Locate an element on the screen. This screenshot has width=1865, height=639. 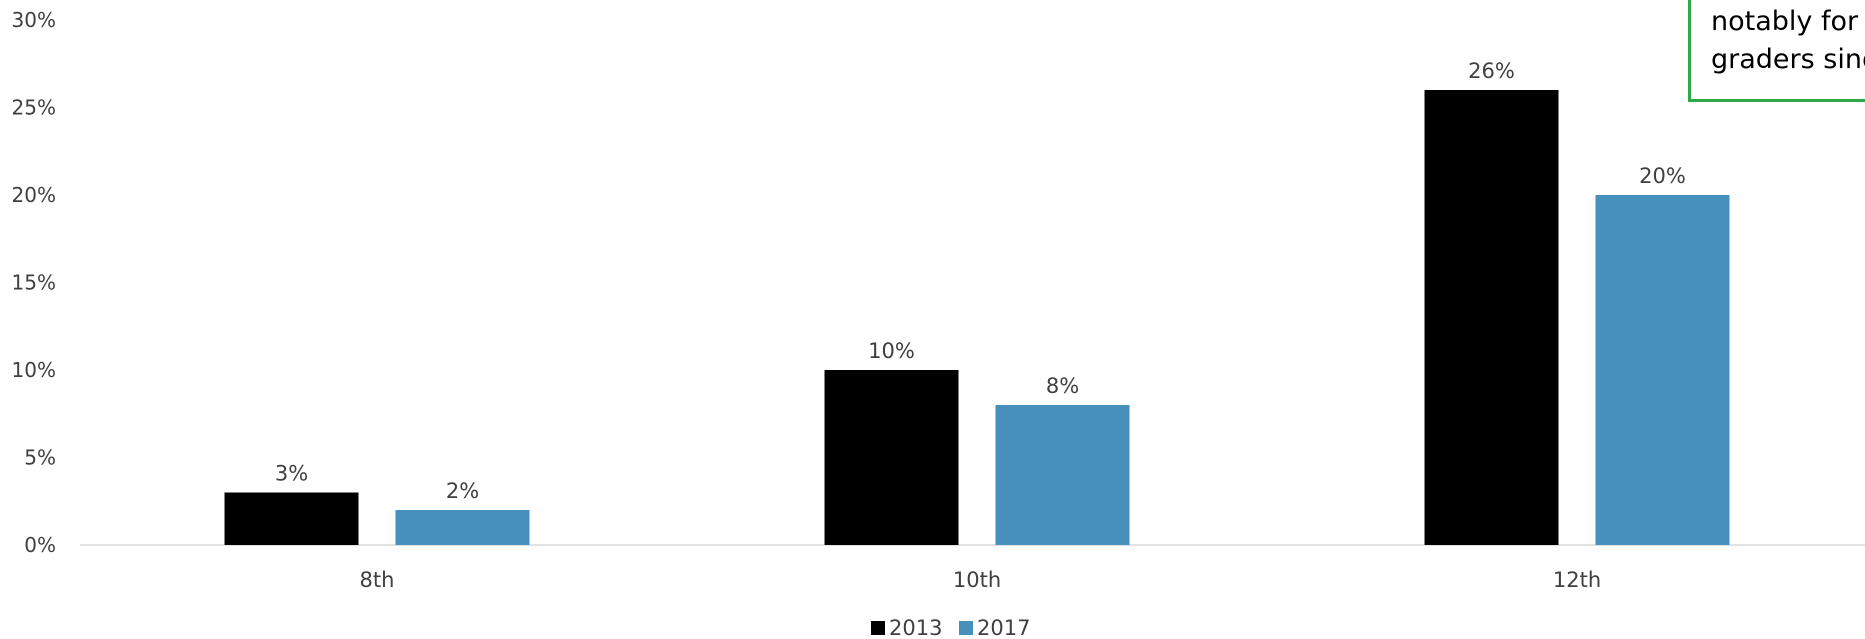
y-tick-label: 20% is located at coordinates (34, 195).